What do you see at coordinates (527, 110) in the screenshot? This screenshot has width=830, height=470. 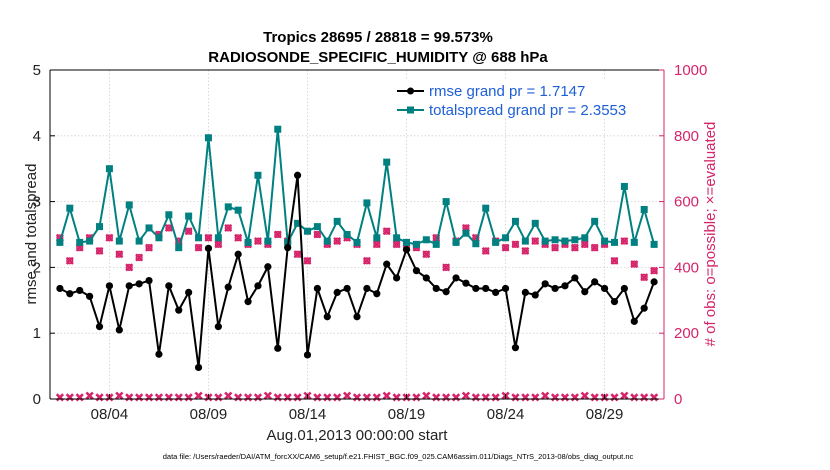 I see `legend-totalspread-label: totalspread grand pr = 2.3553` at bounding box center [527, 110].